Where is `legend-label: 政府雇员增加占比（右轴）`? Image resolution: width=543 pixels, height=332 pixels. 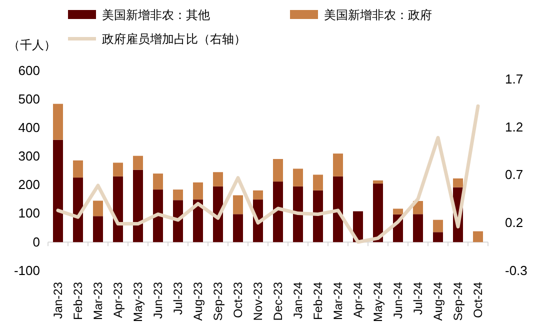
legend-label: 政府雇员增加占比（右轴） is located at coordinates (174, 39).